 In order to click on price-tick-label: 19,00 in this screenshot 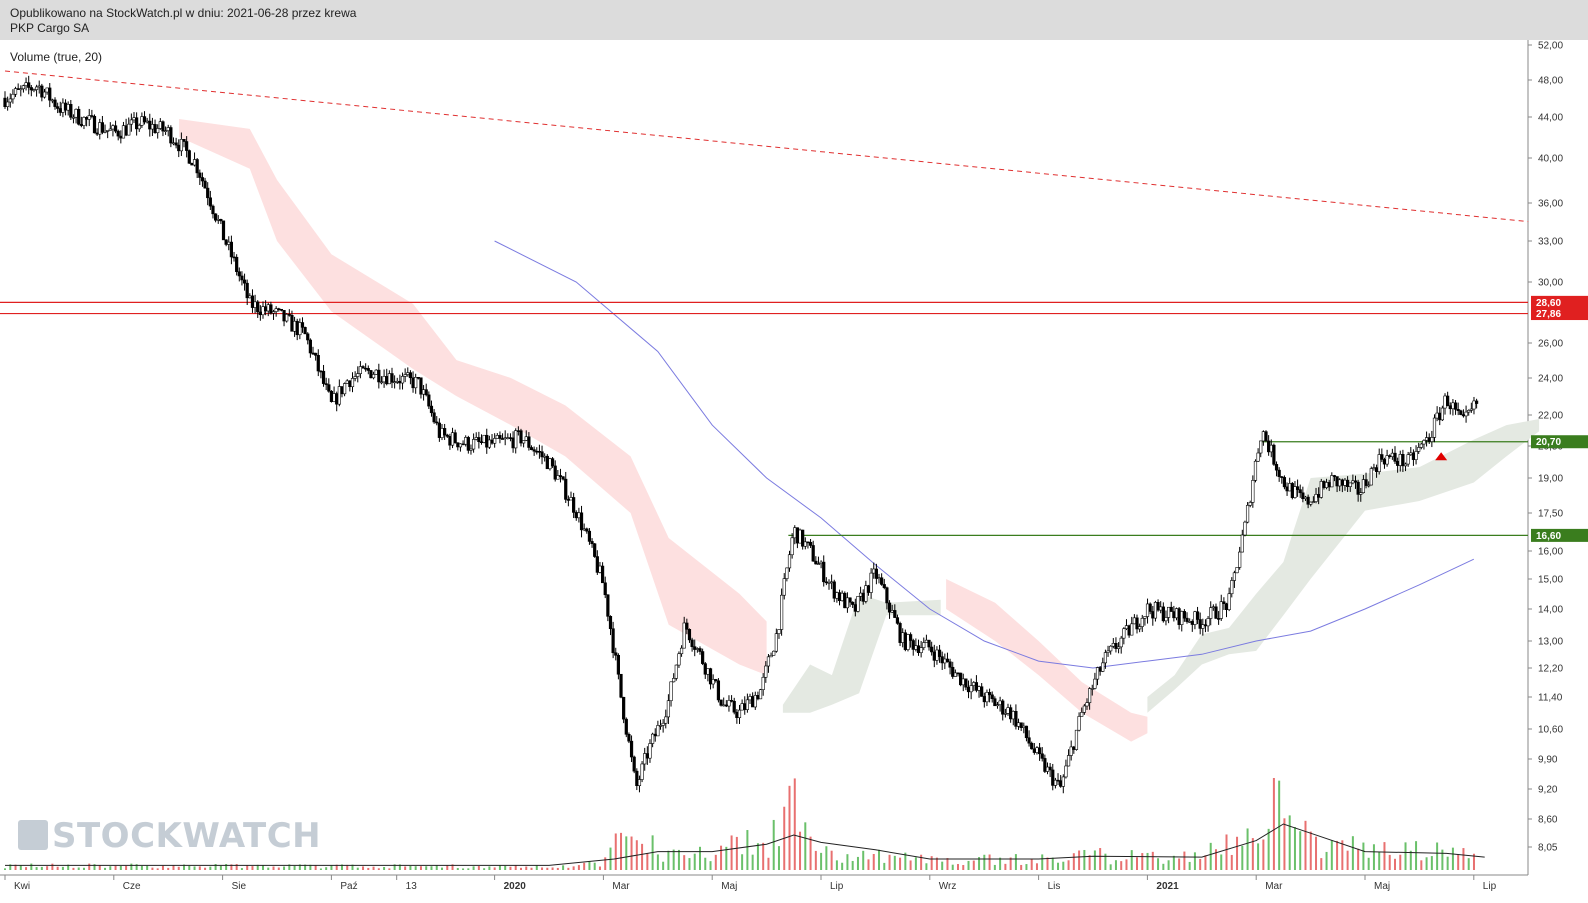, I will do `click(1550, 479)`.